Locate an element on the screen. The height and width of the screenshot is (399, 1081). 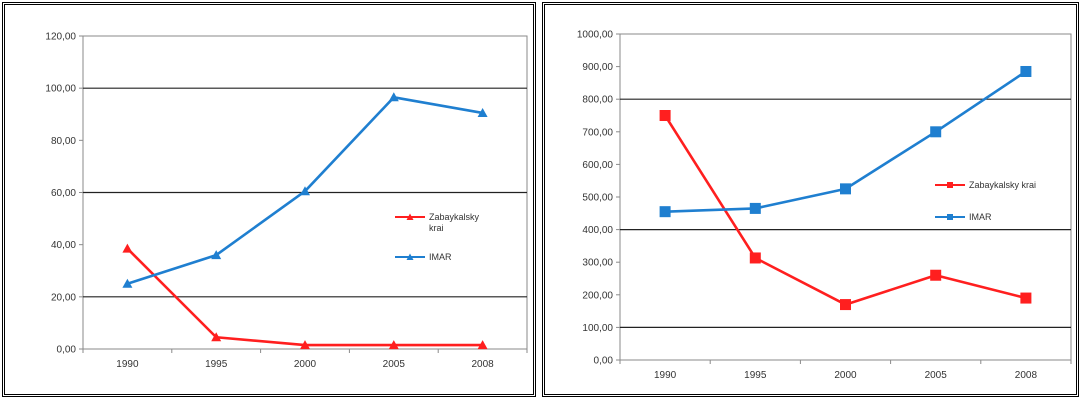
legend-label: krai is located at coordinates (436, 228).